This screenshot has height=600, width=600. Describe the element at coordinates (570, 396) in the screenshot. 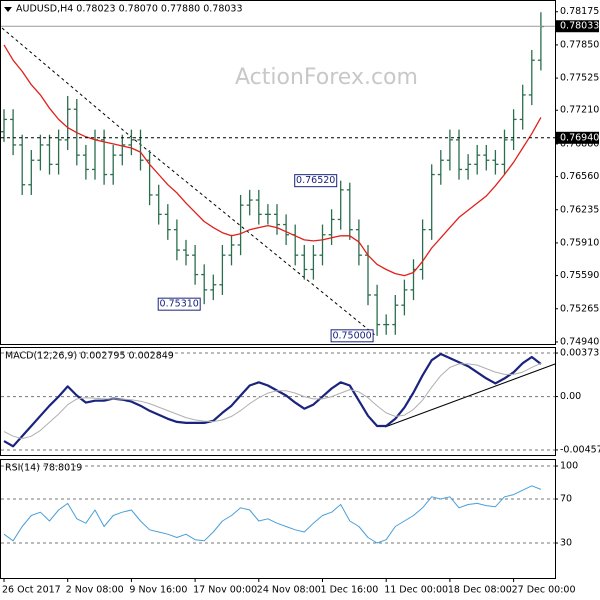

I see `y-tick-label: 0.00` at that location.